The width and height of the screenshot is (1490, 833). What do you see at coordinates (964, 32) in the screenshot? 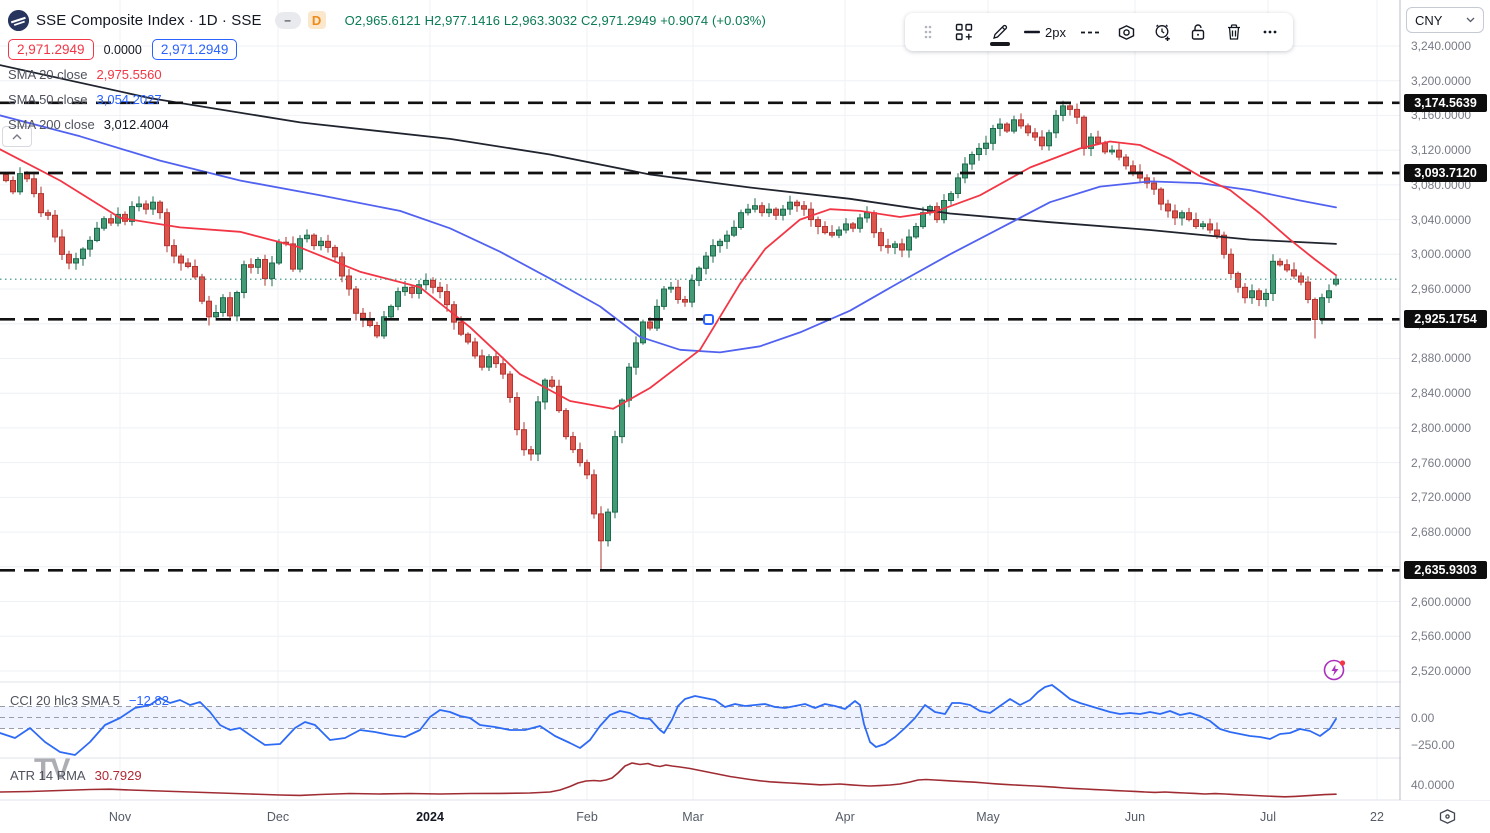
I see `template-icon` at bounding box center [964, 32].